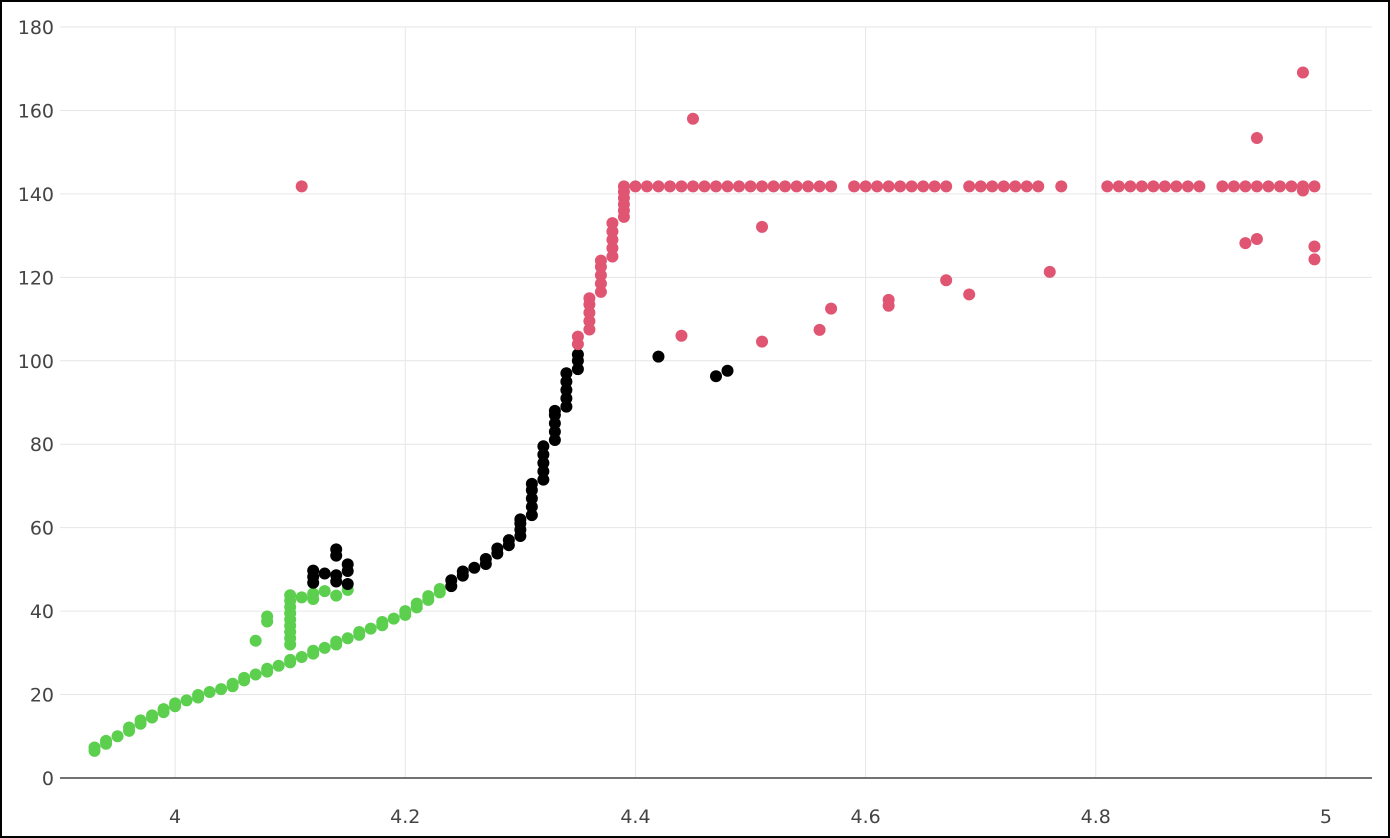  I want to click on y-tick-label: 0, so click(48, 779).